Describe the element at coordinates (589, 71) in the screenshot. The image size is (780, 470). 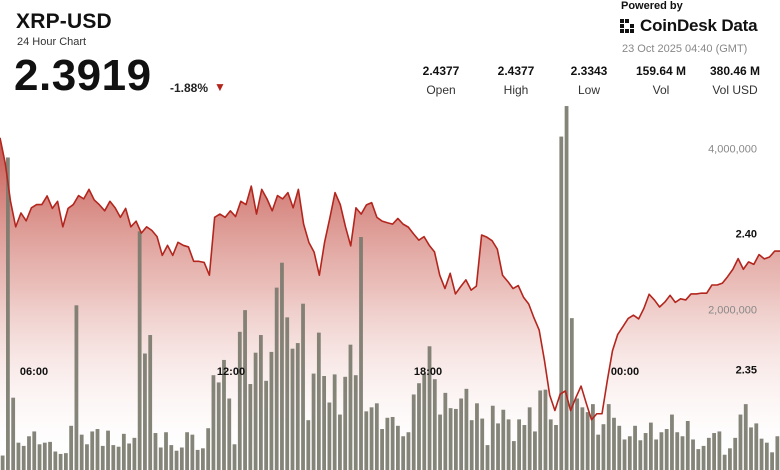
I see `stat-low-value: 2.3343` at that location.